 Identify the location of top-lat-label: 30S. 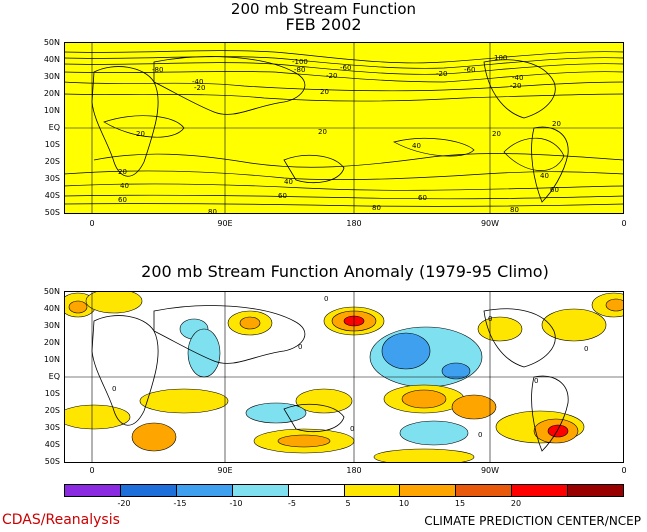
(52, 178).